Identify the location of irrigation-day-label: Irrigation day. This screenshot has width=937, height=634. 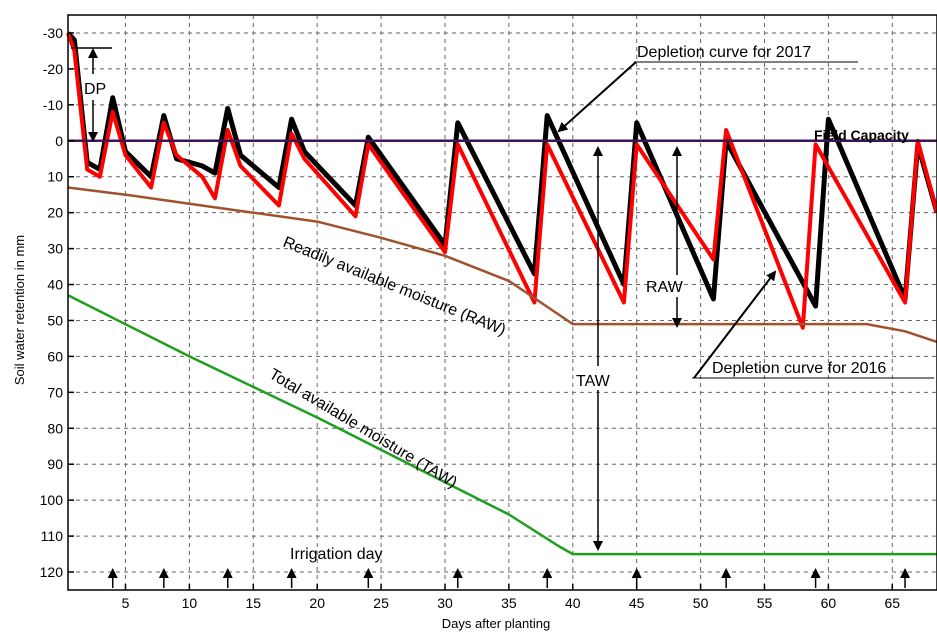
(336, 554).